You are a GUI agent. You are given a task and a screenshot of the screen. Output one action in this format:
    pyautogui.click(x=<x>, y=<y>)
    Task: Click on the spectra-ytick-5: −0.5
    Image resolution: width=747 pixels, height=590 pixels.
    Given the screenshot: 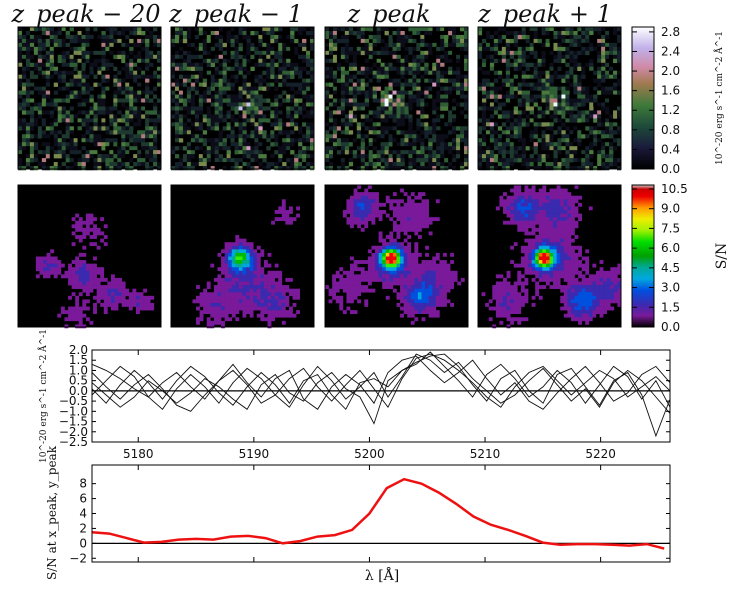 What is the action you would take?
    pyautogui.click(x=73, y=401)
    